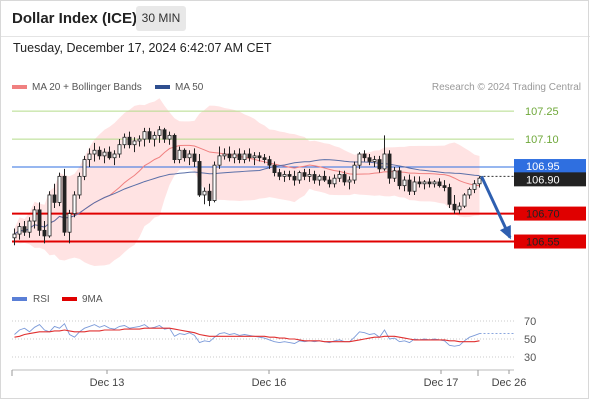  I want to click on rsi9ma-legend-swatch, so click(69, 299).